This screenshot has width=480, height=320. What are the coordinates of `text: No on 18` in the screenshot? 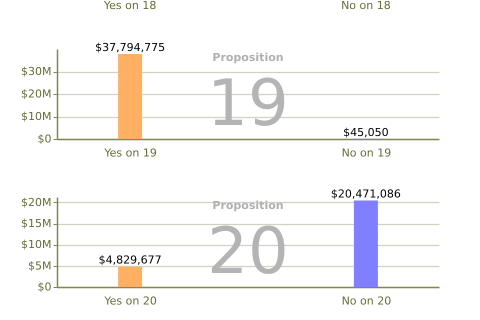 It's located at (366, 6).